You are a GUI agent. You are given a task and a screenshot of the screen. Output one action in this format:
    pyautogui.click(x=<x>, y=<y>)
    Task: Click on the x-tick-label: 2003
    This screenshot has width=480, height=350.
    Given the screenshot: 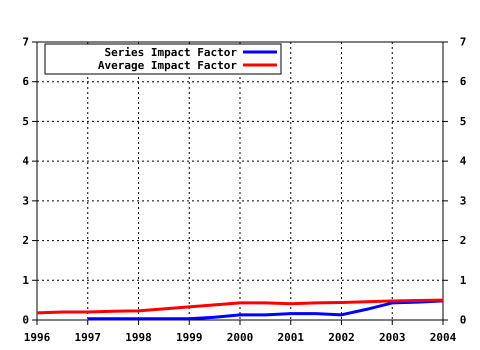 What is the action you would take?
    pyautogui.click(x=392, y=337)
    